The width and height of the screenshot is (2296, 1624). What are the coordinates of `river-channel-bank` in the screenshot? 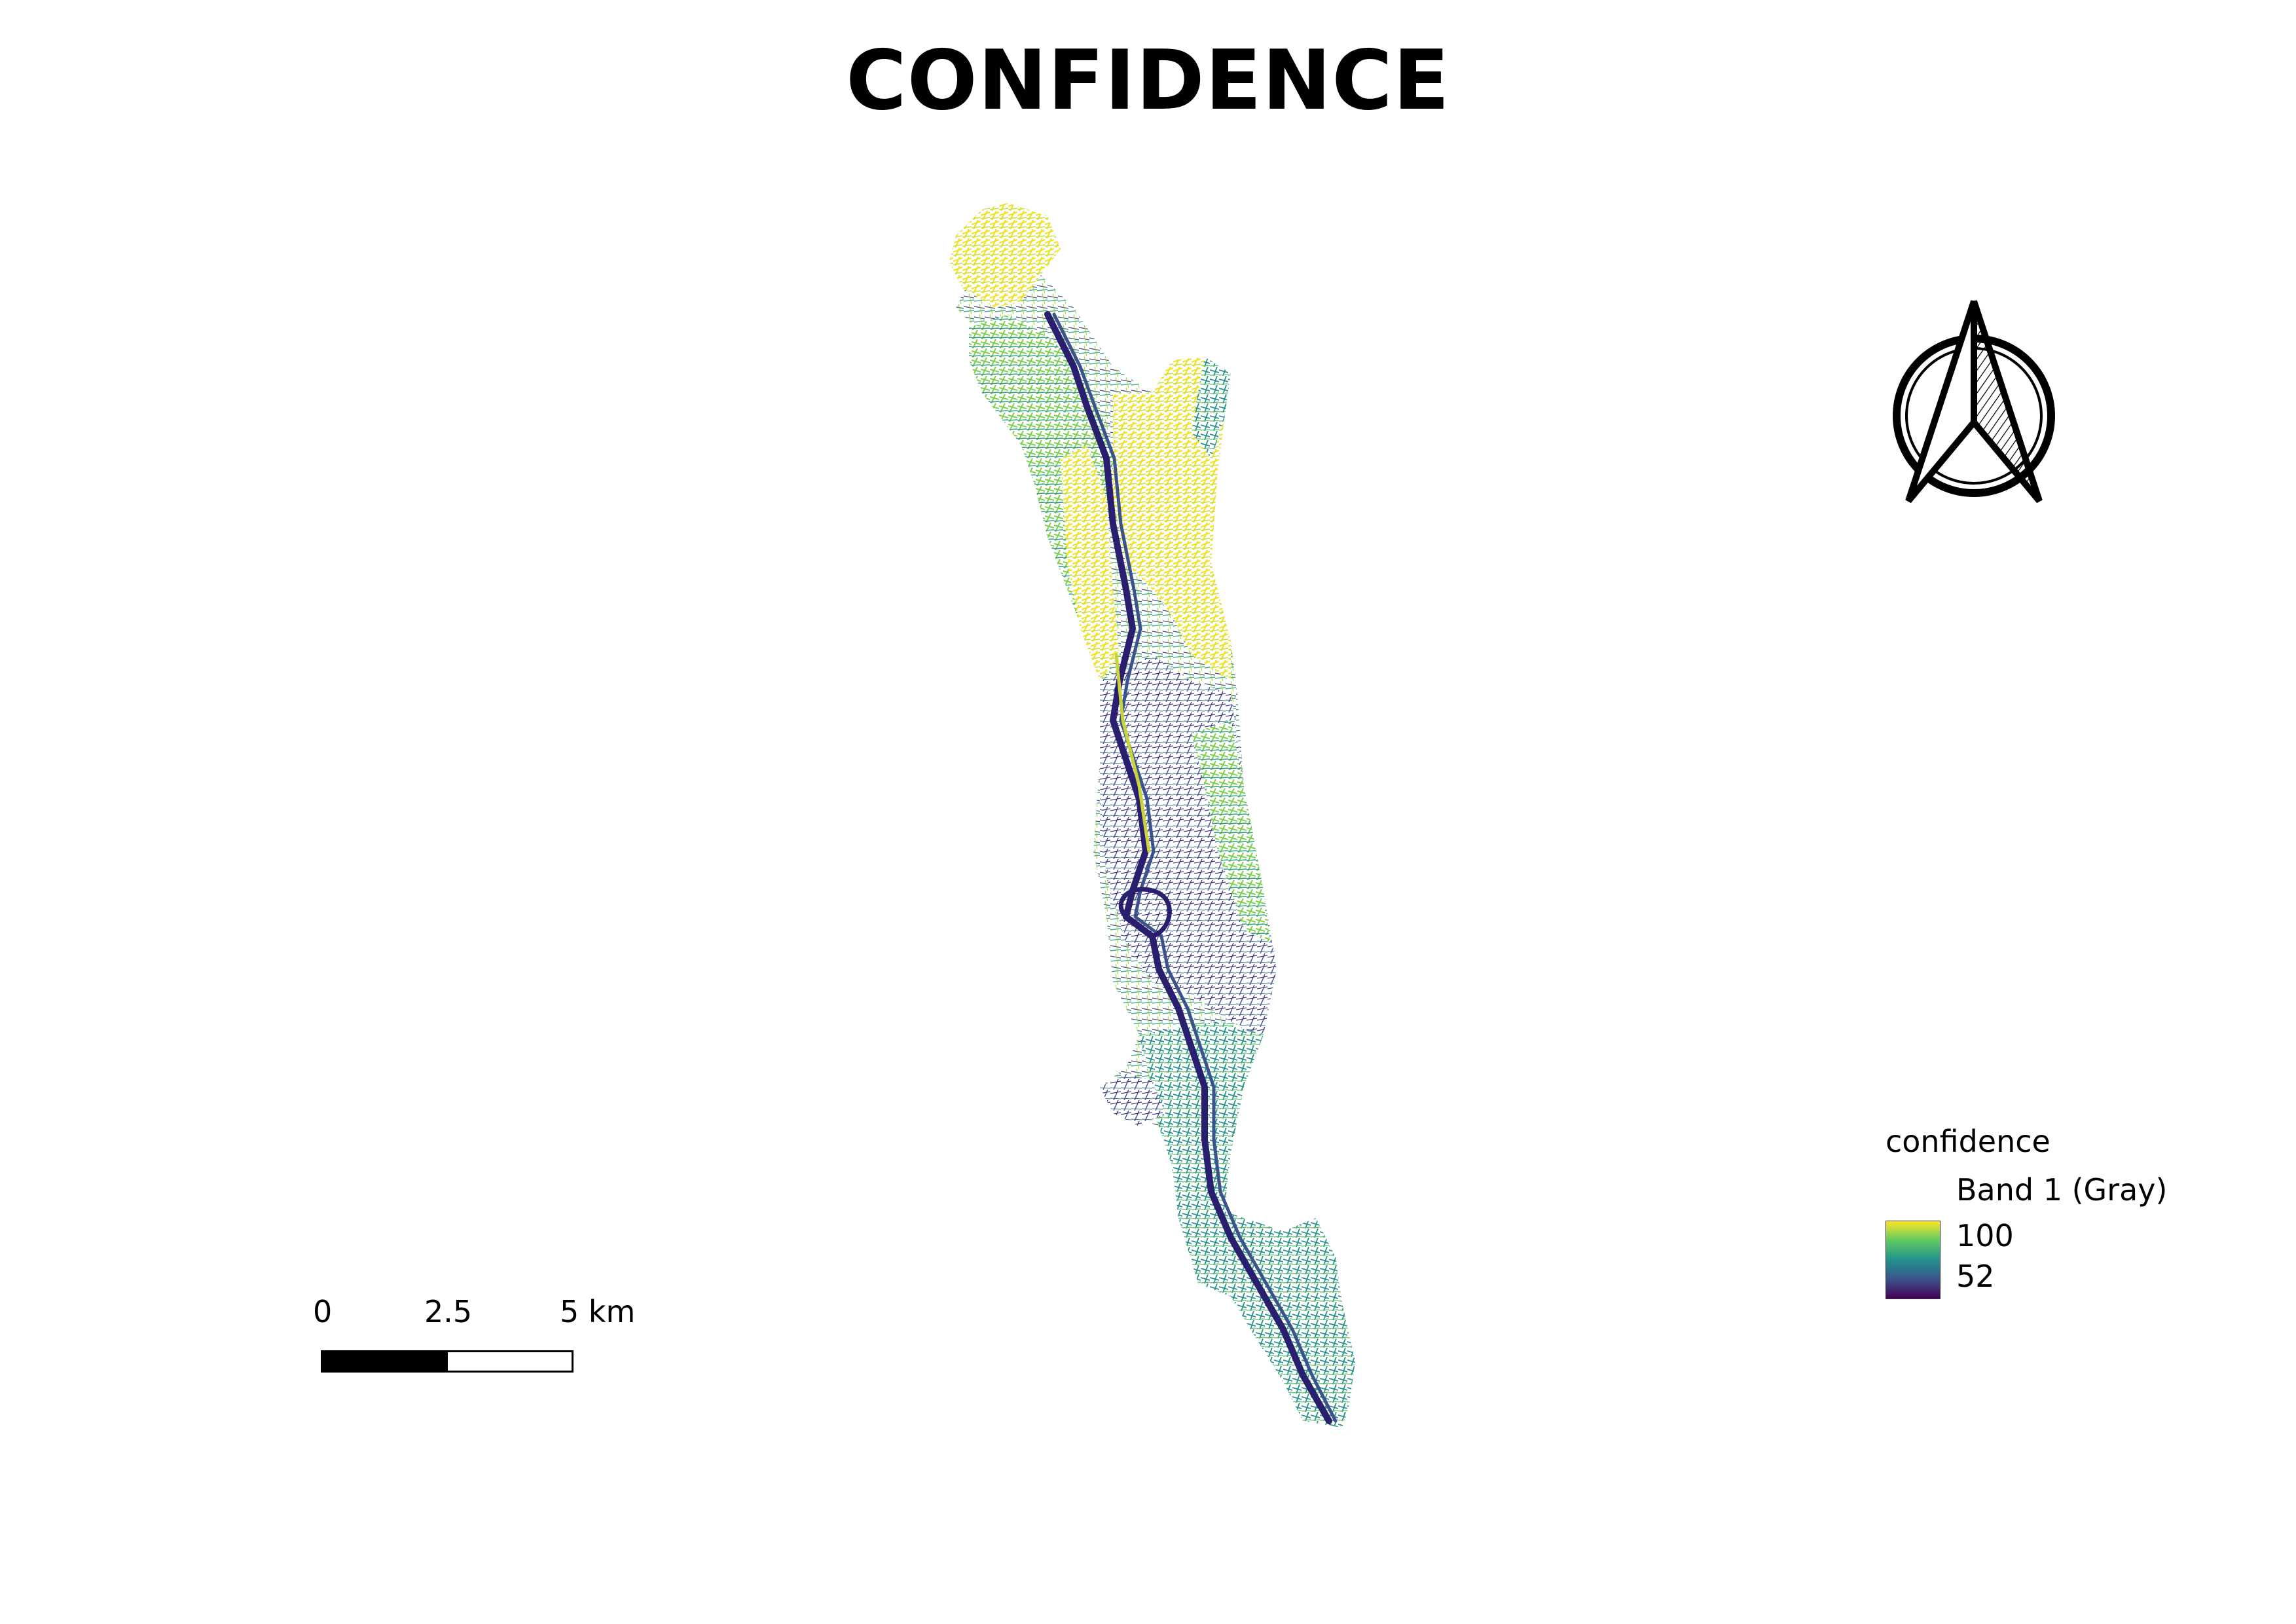 It's located at (1195, 867).